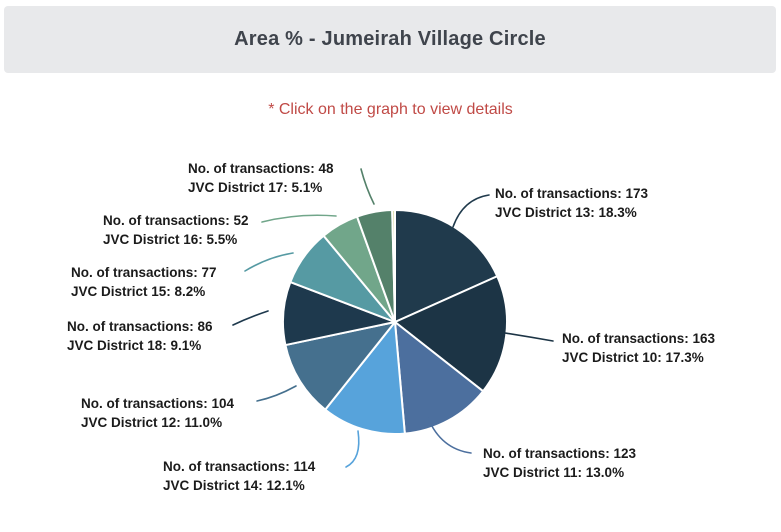 This screenshot has width=781, height=532. Describe the element at coordinates (639, 338) in the screenshot. I see `label-transactions: No. of transactions: 163` at that location.